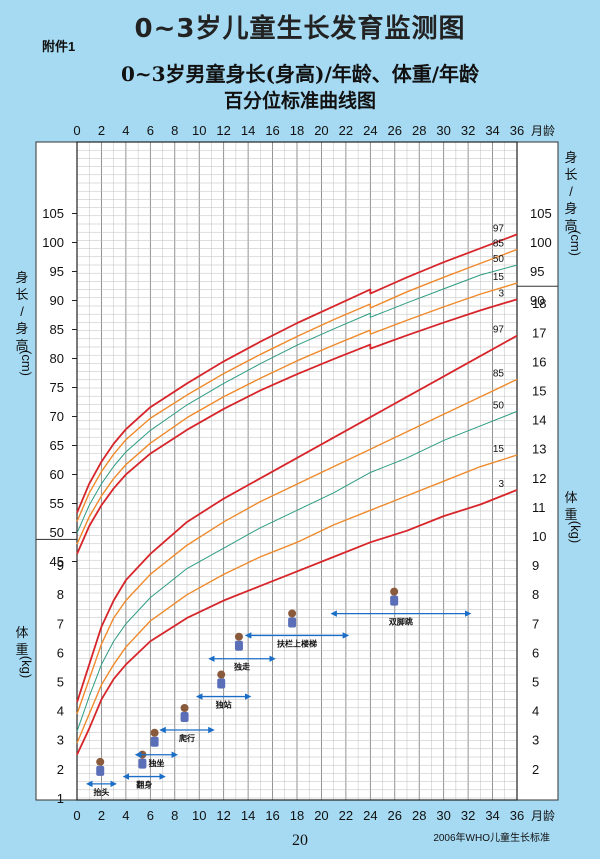 This screenshot has height=859, width=600. I want to click on height-axis-title-right: /, so click(571, 191).